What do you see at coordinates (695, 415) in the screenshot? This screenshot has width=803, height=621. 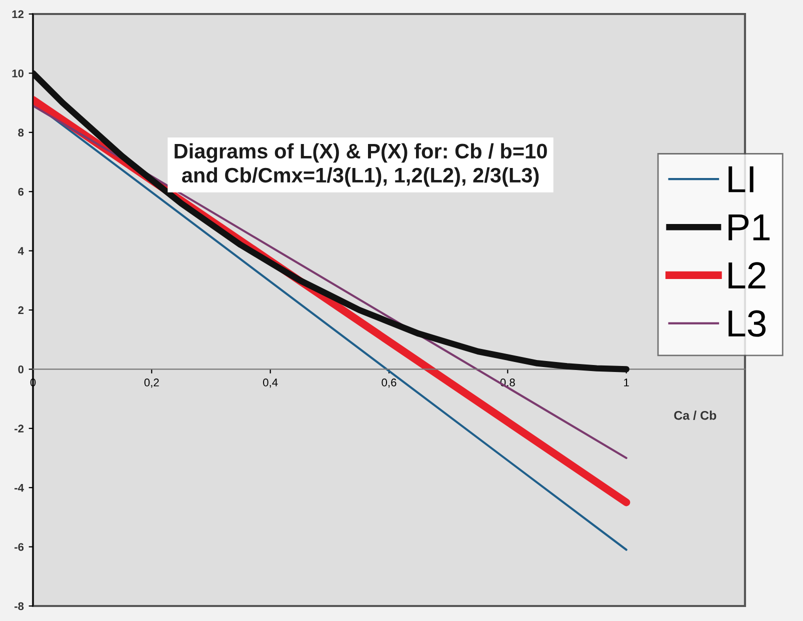 I see `x-axis-title: Ca / Cb` at bounding box center [695, 415].